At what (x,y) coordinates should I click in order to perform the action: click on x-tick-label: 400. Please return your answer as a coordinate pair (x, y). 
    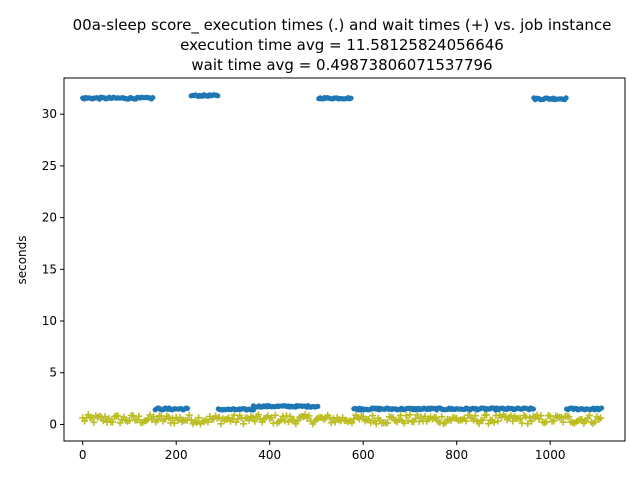
    Looking at the image, I should click on (269, 455).